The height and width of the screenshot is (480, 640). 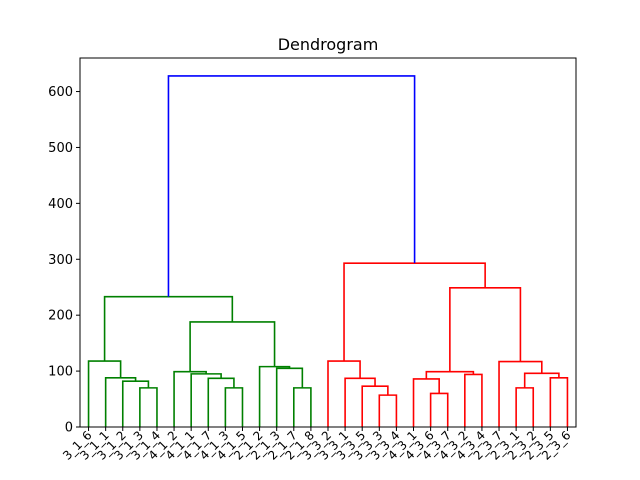 I want to click on dendrogram-link-v, so click(x=525, y=407).